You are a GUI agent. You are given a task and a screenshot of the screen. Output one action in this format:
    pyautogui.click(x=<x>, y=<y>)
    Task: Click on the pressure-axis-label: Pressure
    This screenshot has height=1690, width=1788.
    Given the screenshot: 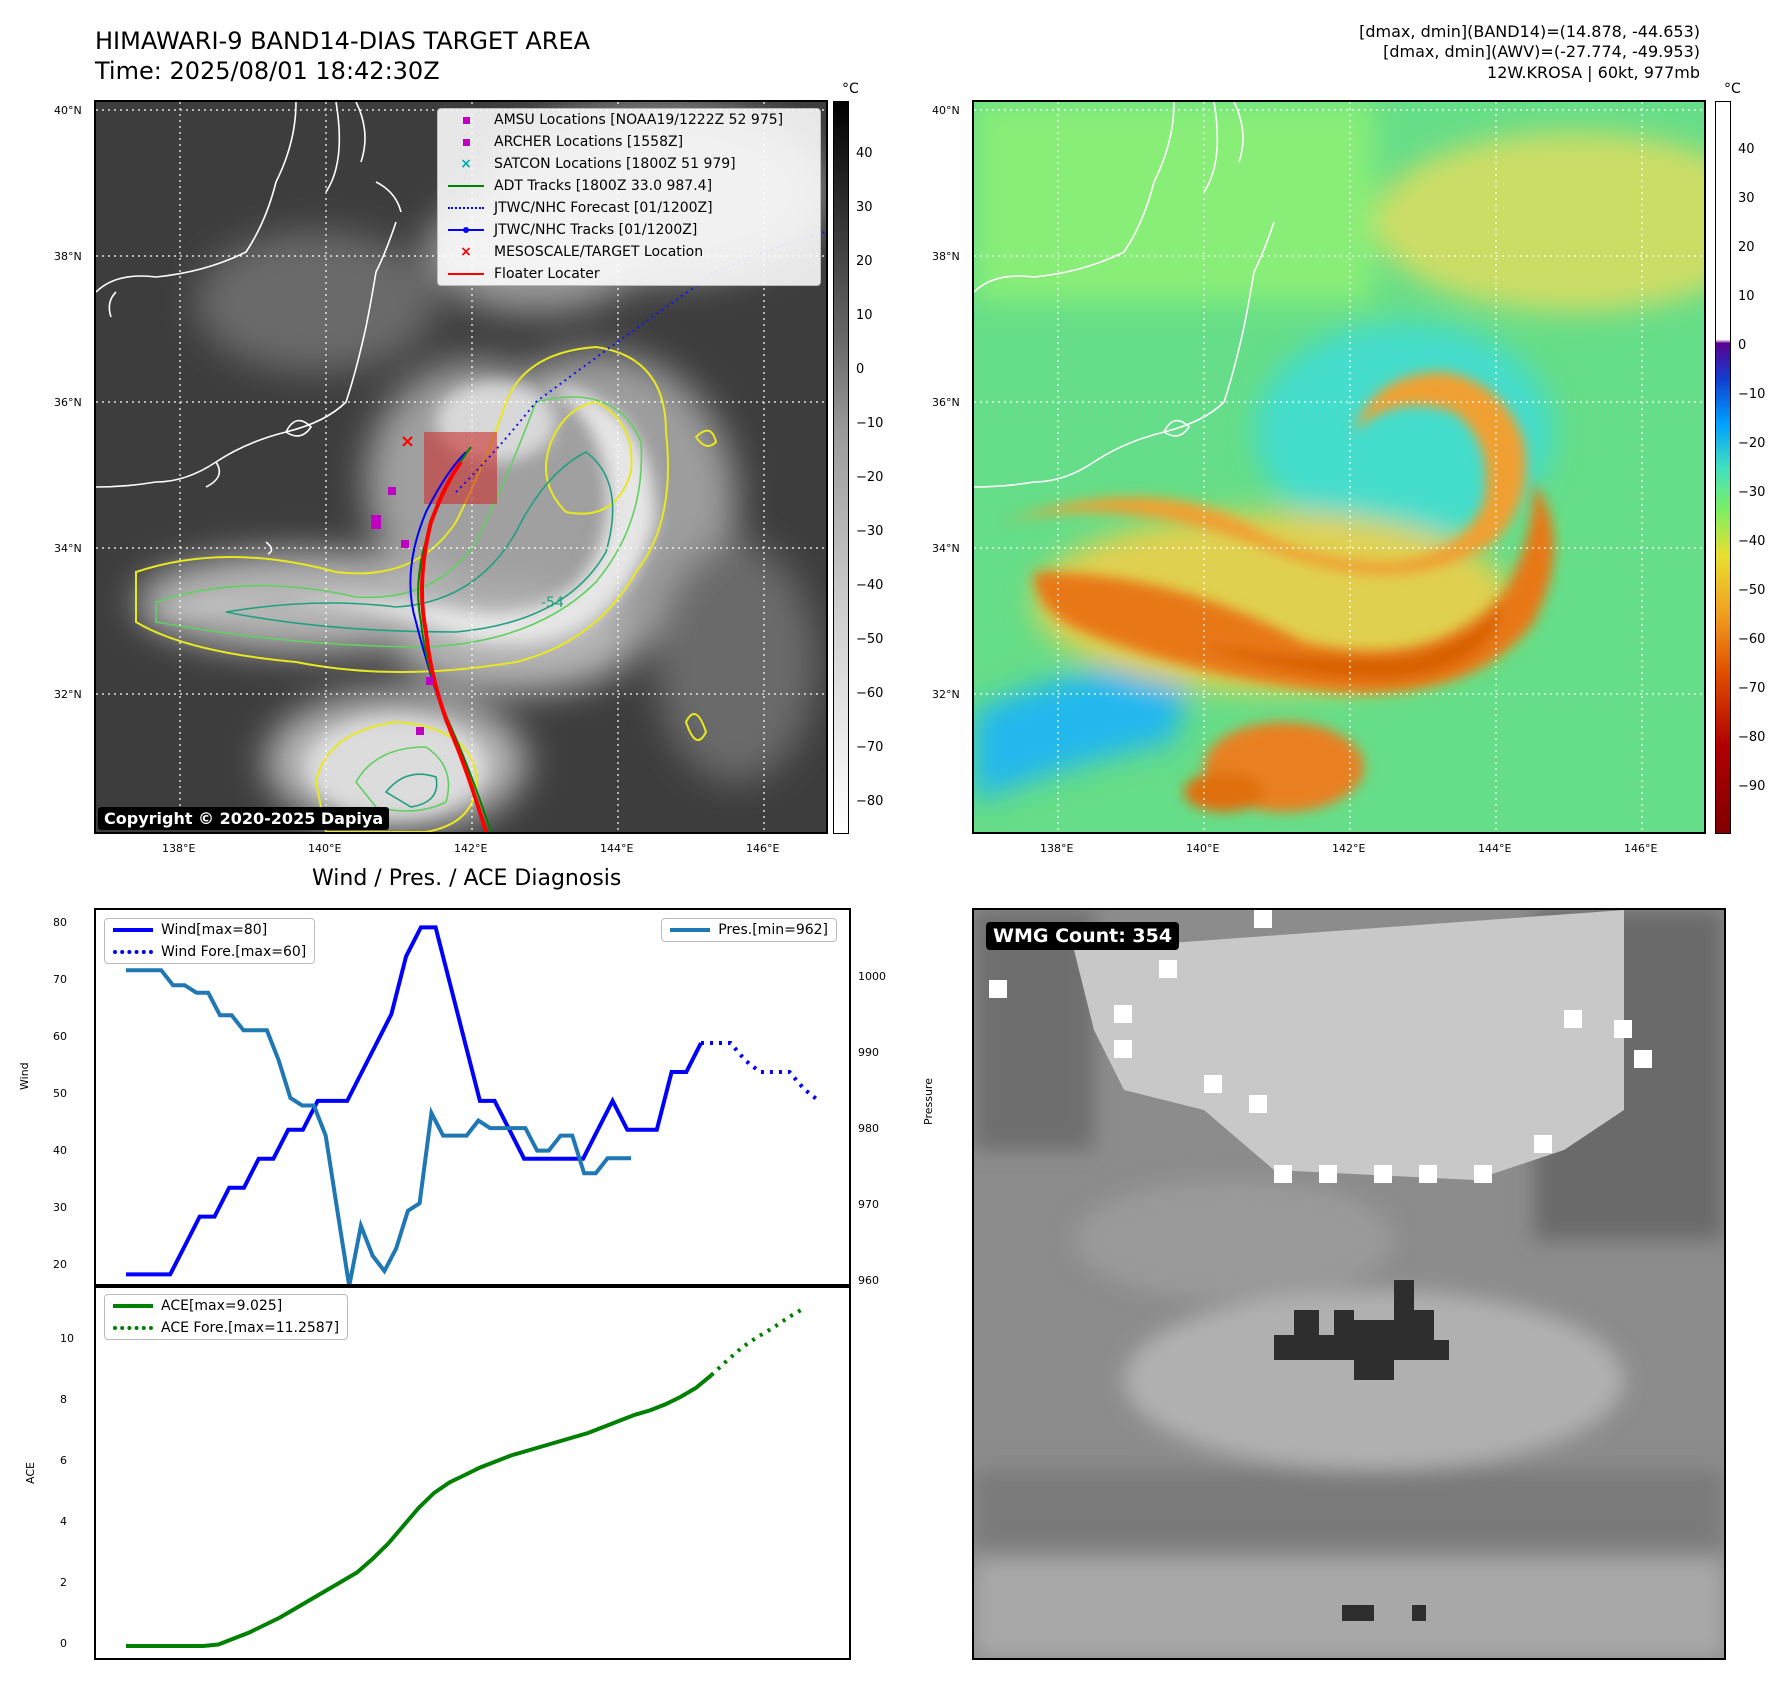 What is the action you would take?
    pyautogui.click(x=928, y=1101)
    